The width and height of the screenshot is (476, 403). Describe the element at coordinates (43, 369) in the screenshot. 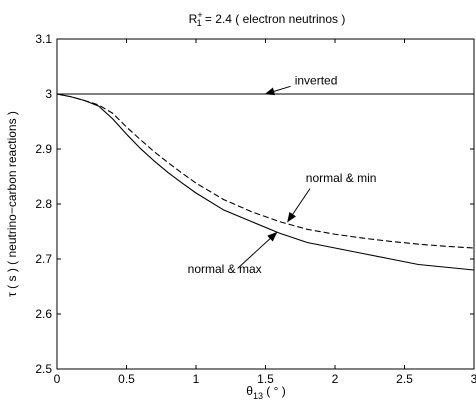

I see `y-tick-label: 2.5` at that location.